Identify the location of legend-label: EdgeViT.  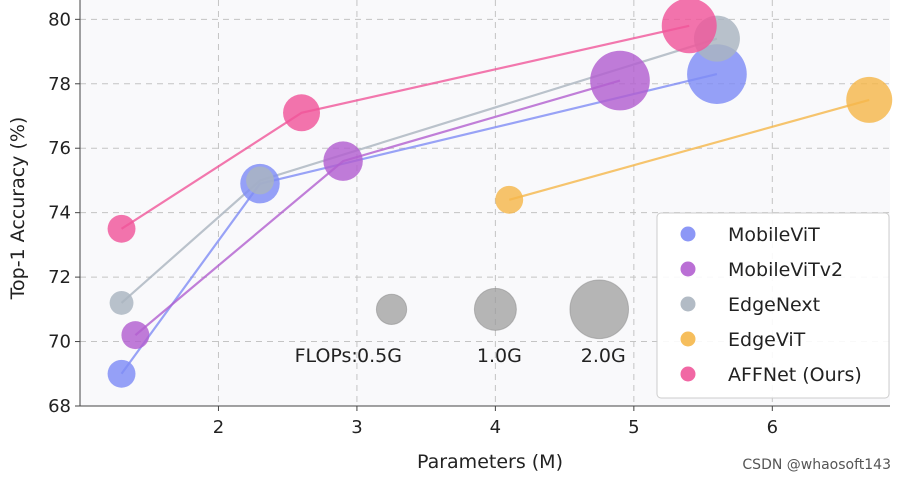
(767, 340).